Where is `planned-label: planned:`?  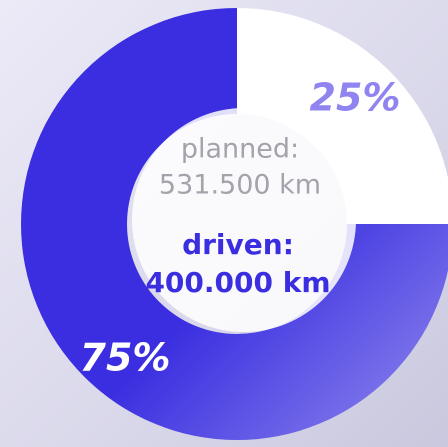
planned-label: planned: is located at coordinates (240, 149).